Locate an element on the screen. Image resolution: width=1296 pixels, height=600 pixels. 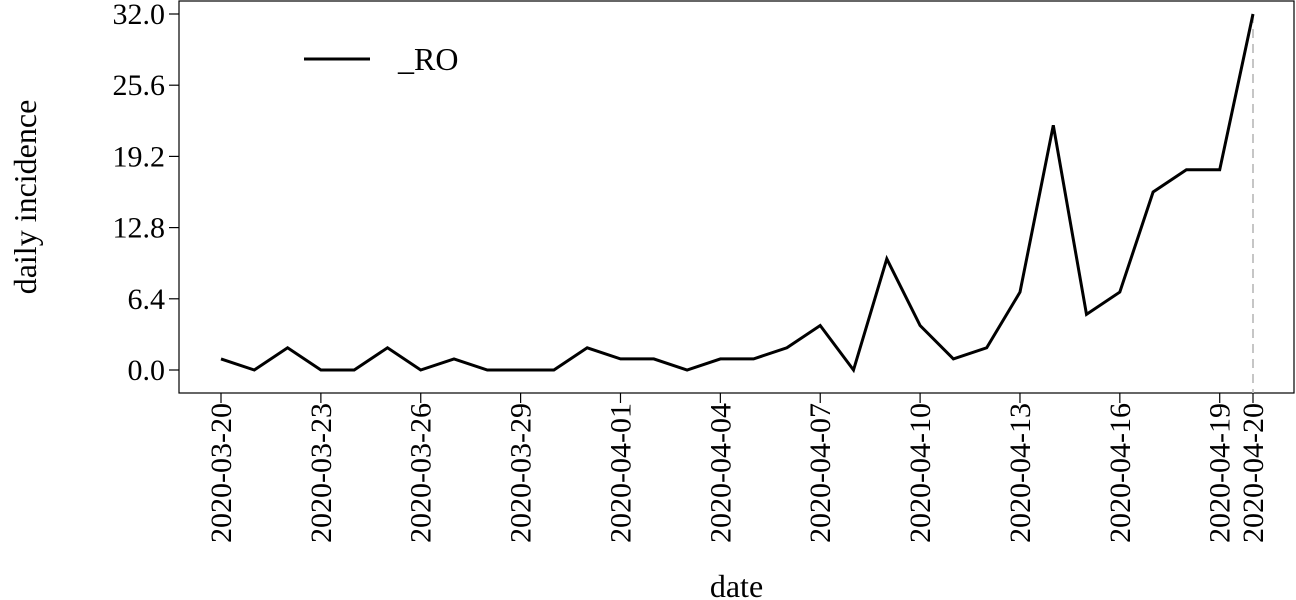
y-tick-label: 25.6 is located at coordinates (139, 85).